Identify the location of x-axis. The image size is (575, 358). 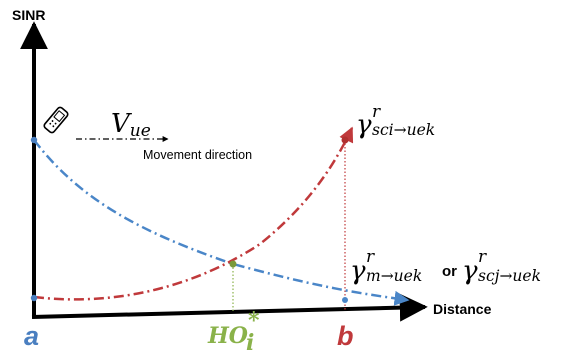
(229, 307).